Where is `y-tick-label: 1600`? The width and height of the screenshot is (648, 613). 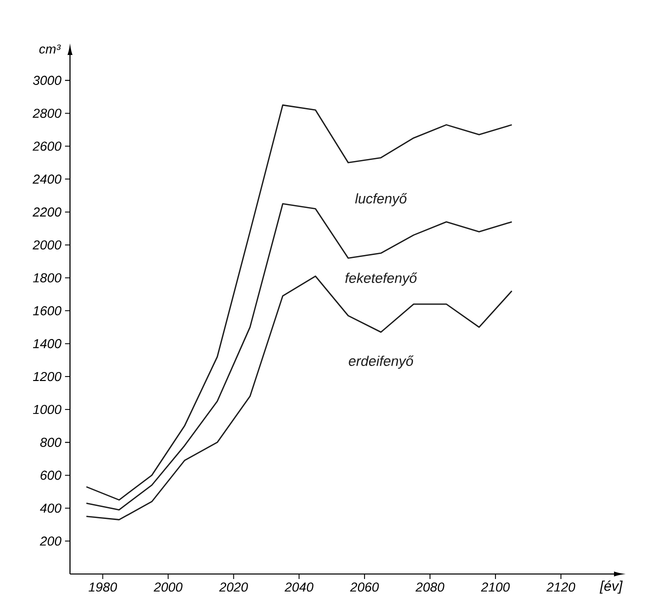
y-tick-label: 1600 is located at coordinates (47, 311).